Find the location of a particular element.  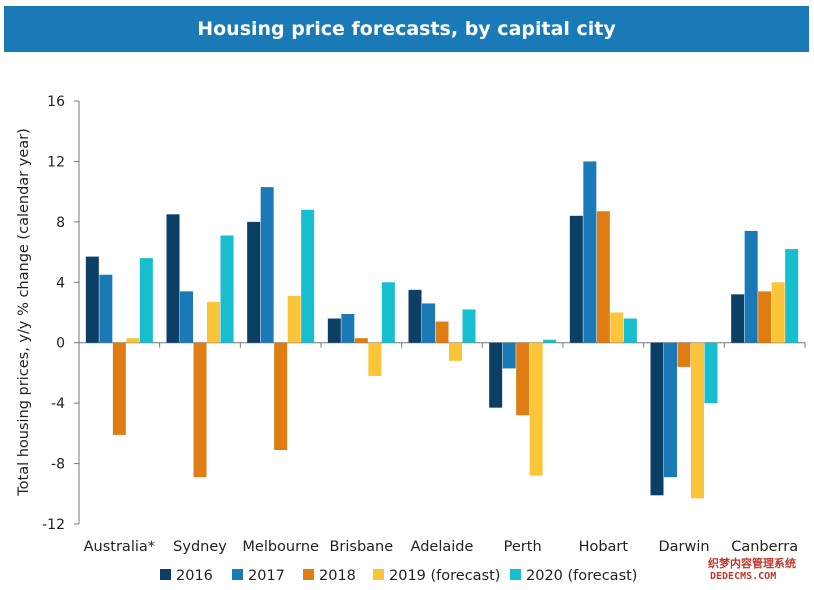

y-tick-label: -4 is located at coordinates (58, 404).